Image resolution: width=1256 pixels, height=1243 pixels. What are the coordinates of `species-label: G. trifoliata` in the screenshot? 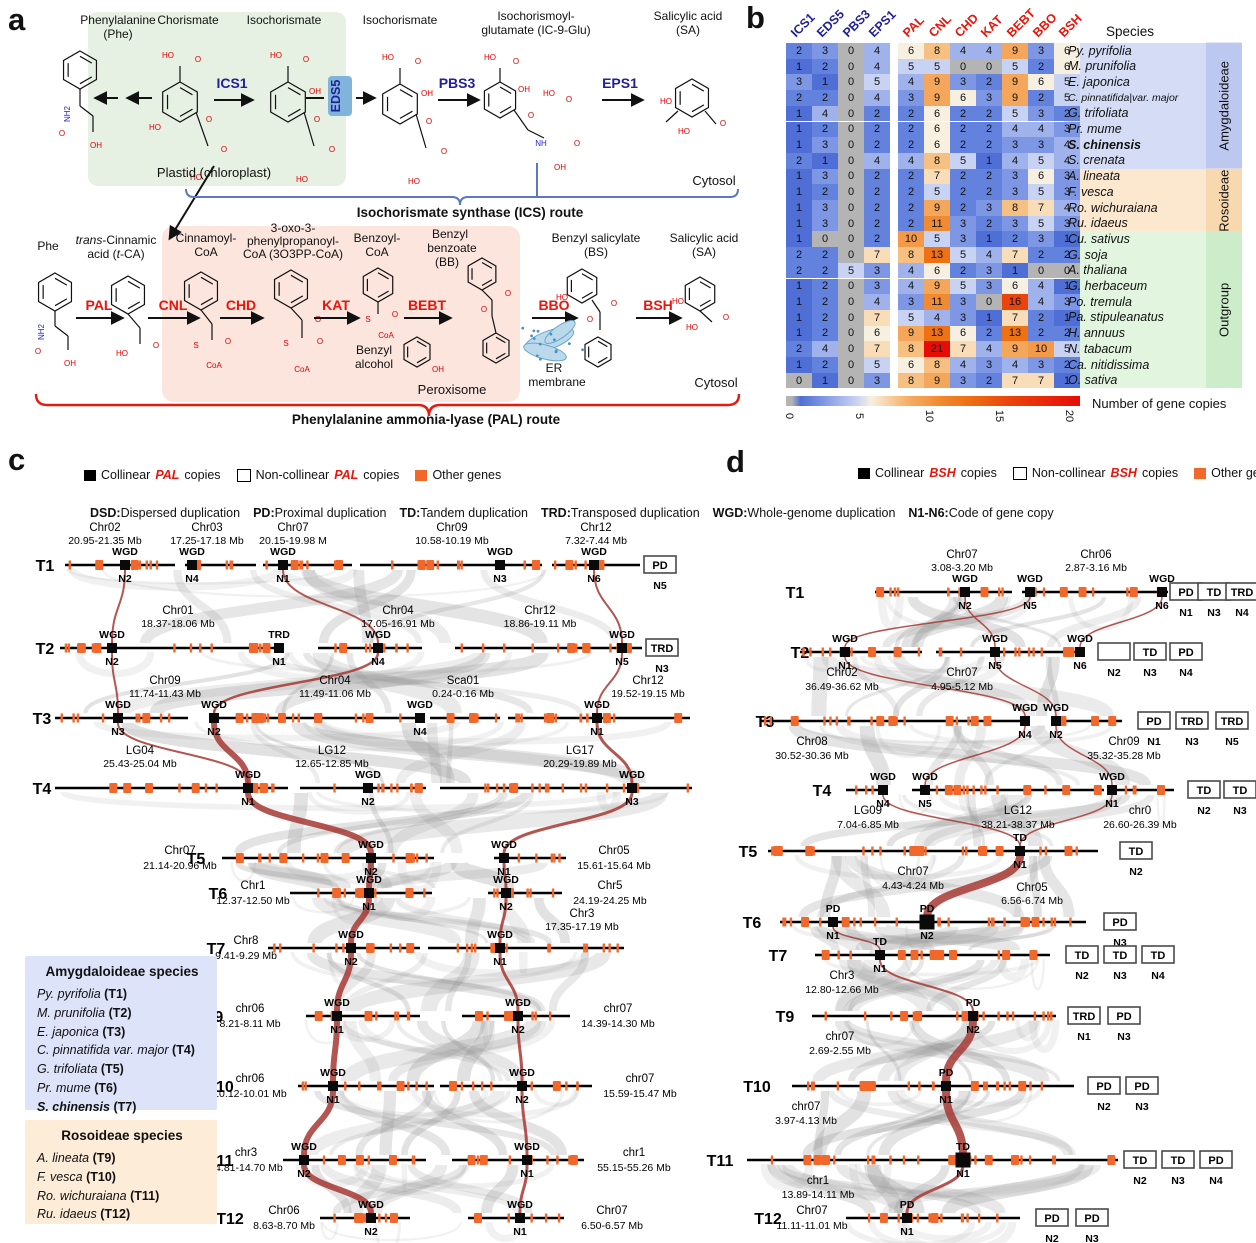 It's located at (1098, 113).